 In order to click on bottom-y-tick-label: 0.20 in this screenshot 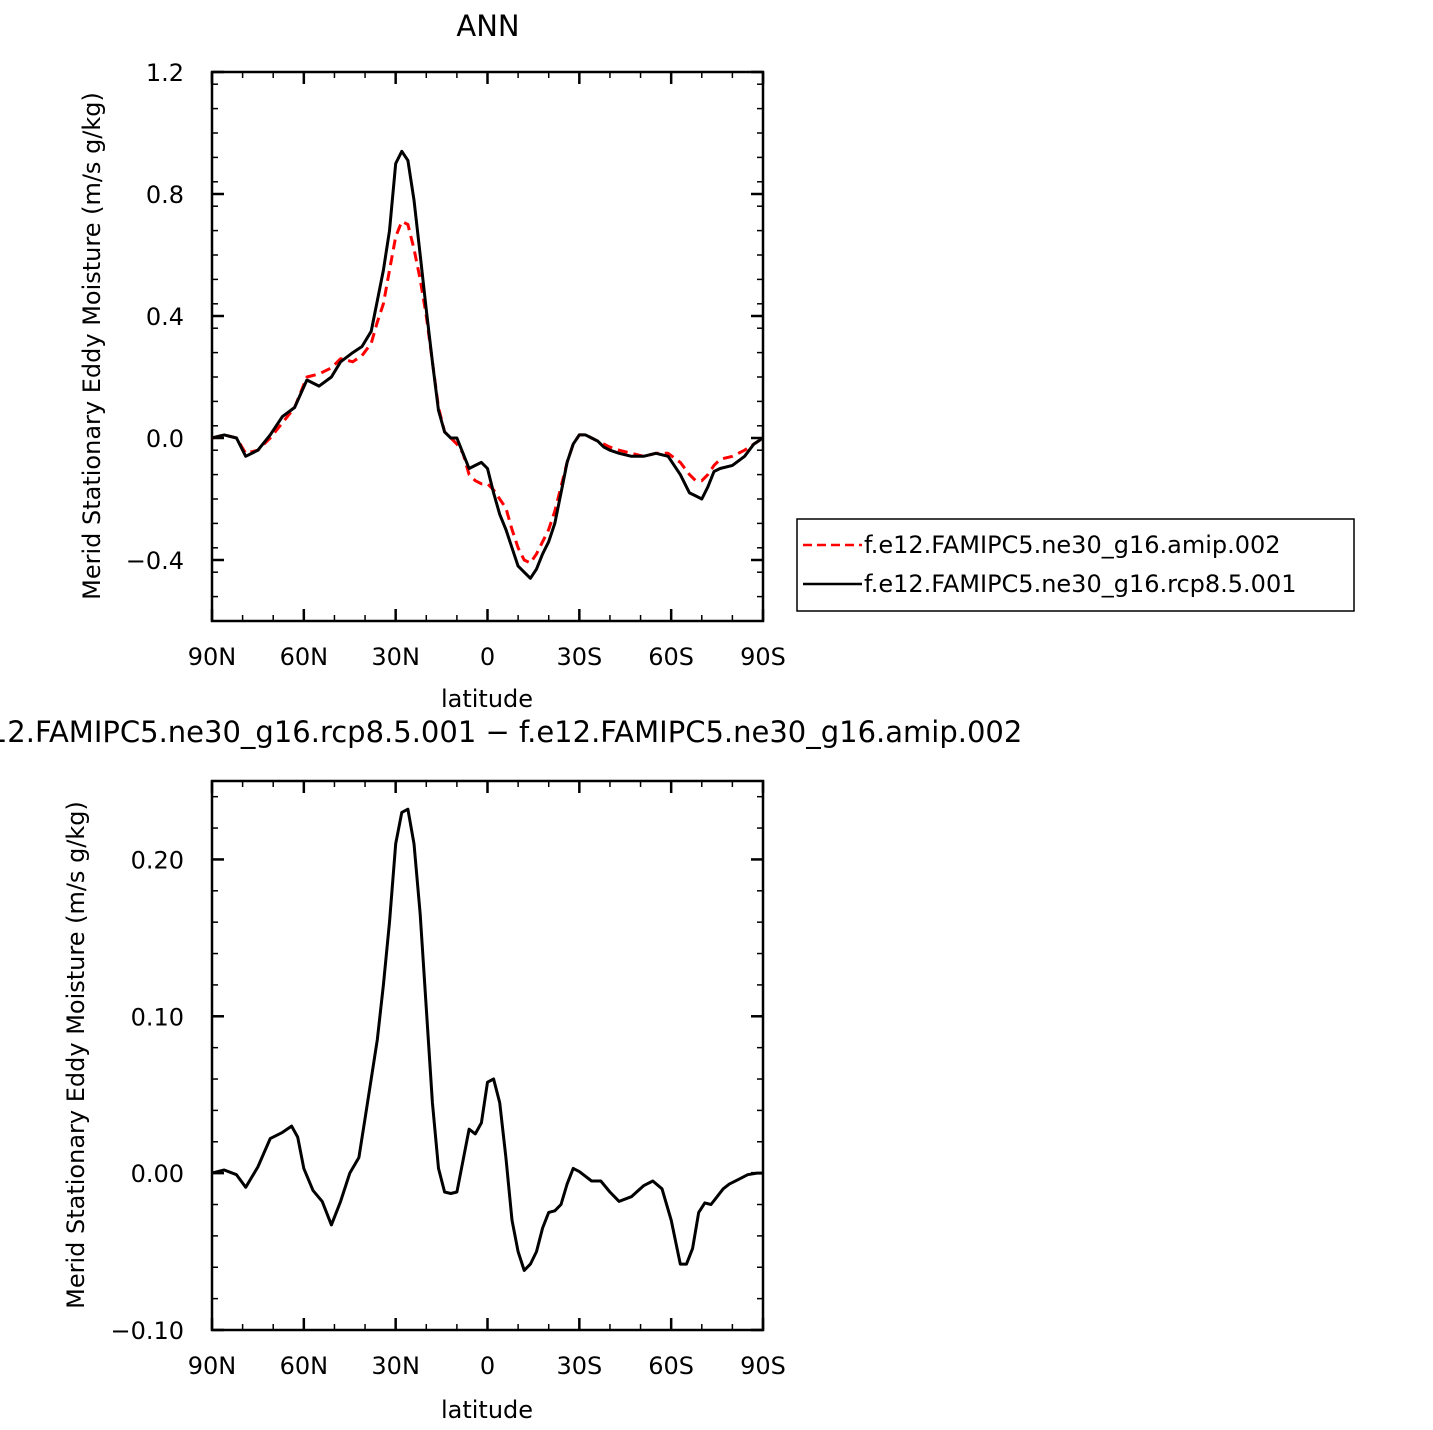, I will do `click(157, 860)`.